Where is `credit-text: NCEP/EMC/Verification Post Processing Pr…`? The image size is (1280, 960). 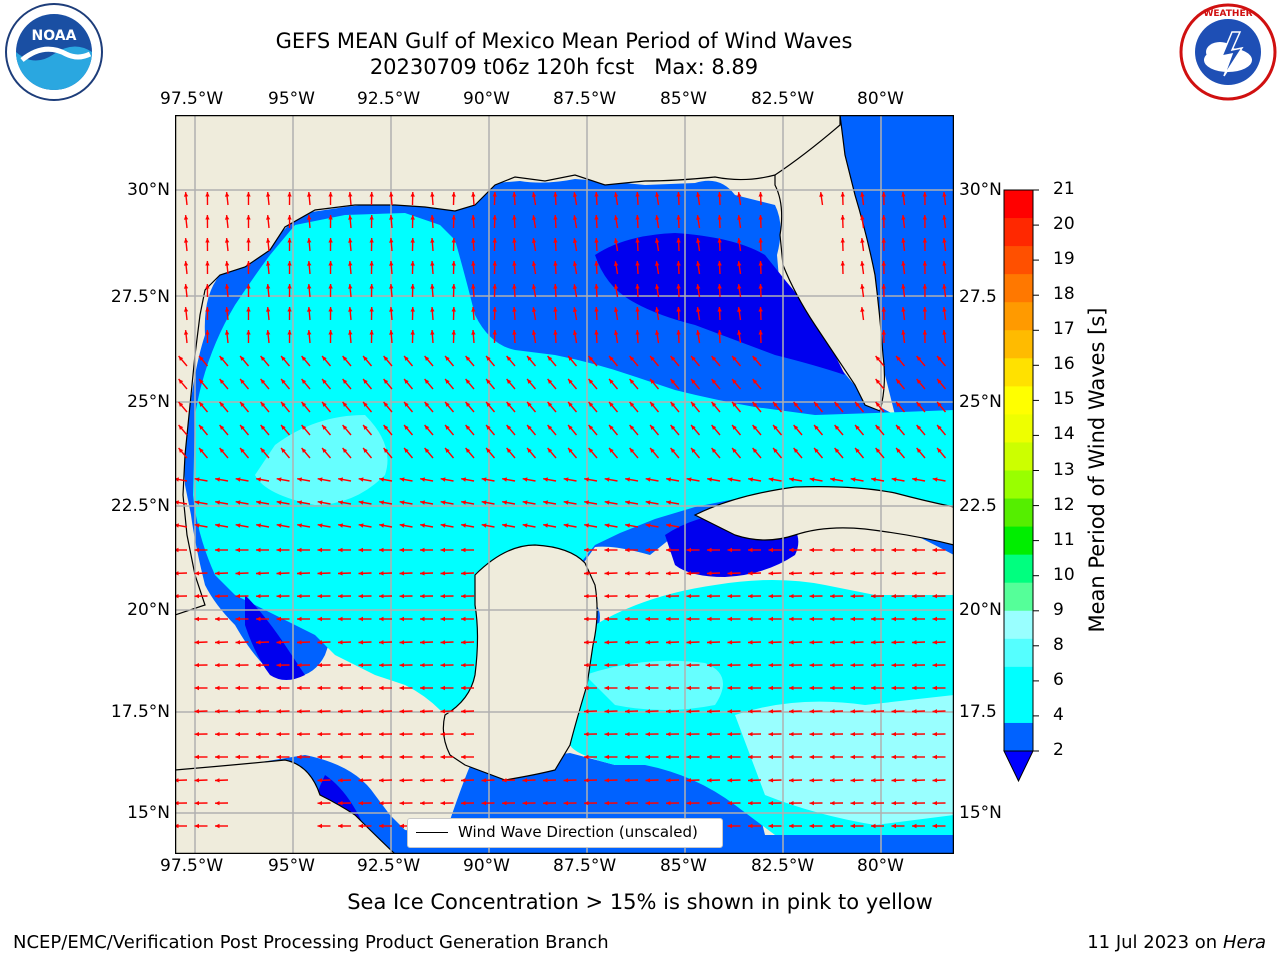 credit-text: NCEP/EMC/Verification Post Processing Pr… is located at coordinates (311, 942).